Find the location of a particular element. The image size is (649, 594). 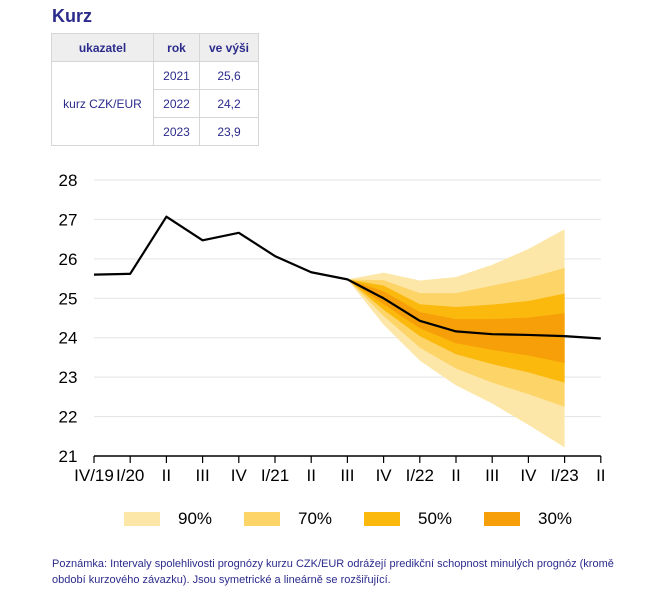

legend-label-50: 50% is located at coordinates (435, 518).